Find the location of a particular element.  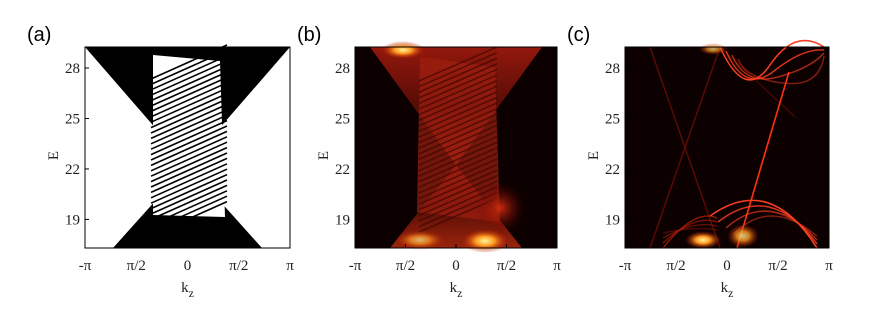

intensity-region is located at coordinates (458, 139).